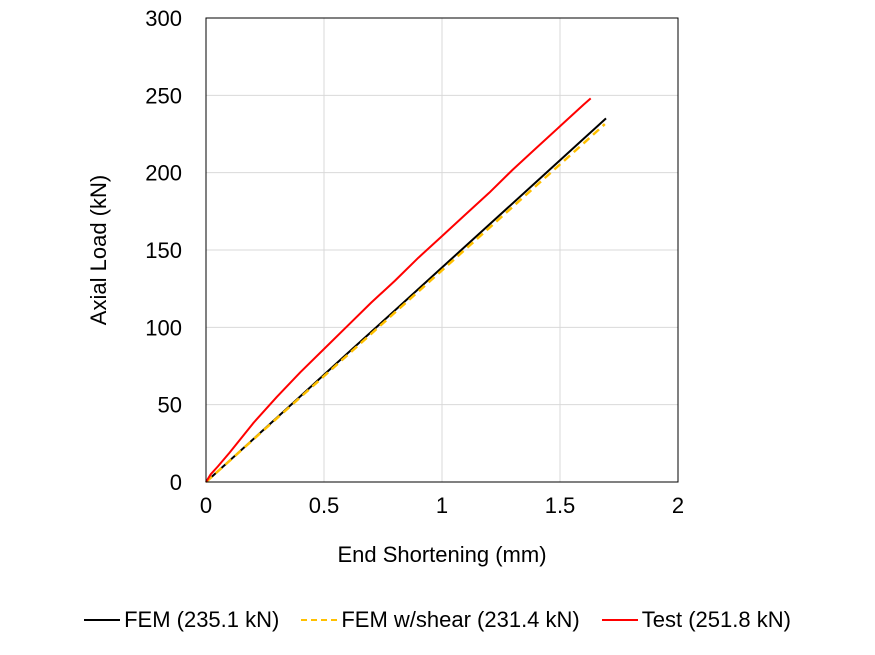 The height and width of the screenshot is (655, 875). I want to click on x-tick-label: 2, so click(678, 505).